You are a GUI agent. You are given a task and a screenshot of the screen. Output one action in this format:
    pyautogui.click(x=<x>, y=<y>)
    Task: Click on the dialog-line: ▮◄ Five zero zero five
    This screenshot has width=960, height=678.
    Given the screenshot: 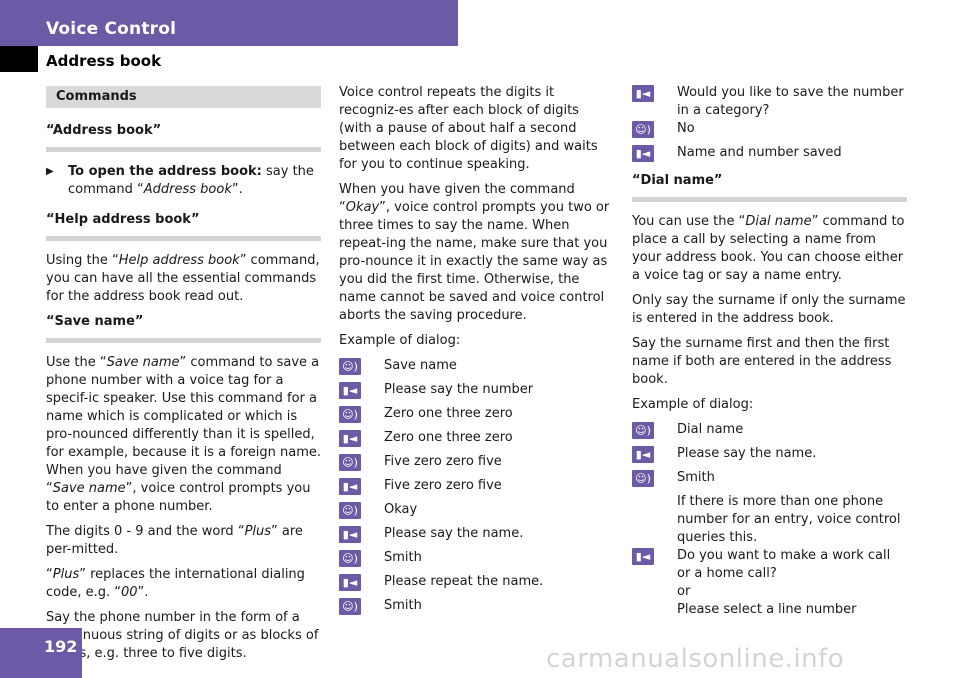 What is the action you would take?
    pyautogui.click(x=476, y=489)
    